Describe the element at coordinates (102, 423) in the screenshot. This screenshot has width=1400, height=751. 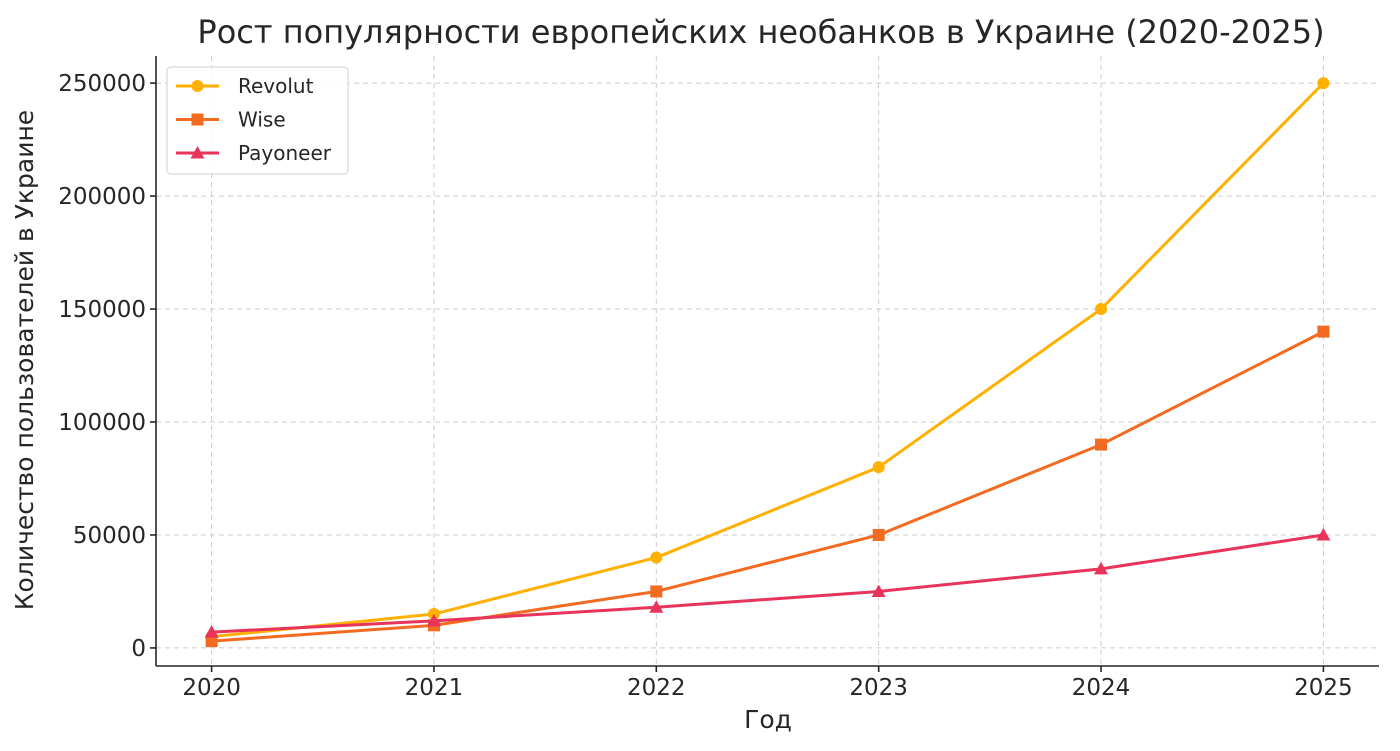
I see `y-tick-label: 100000` at that location.